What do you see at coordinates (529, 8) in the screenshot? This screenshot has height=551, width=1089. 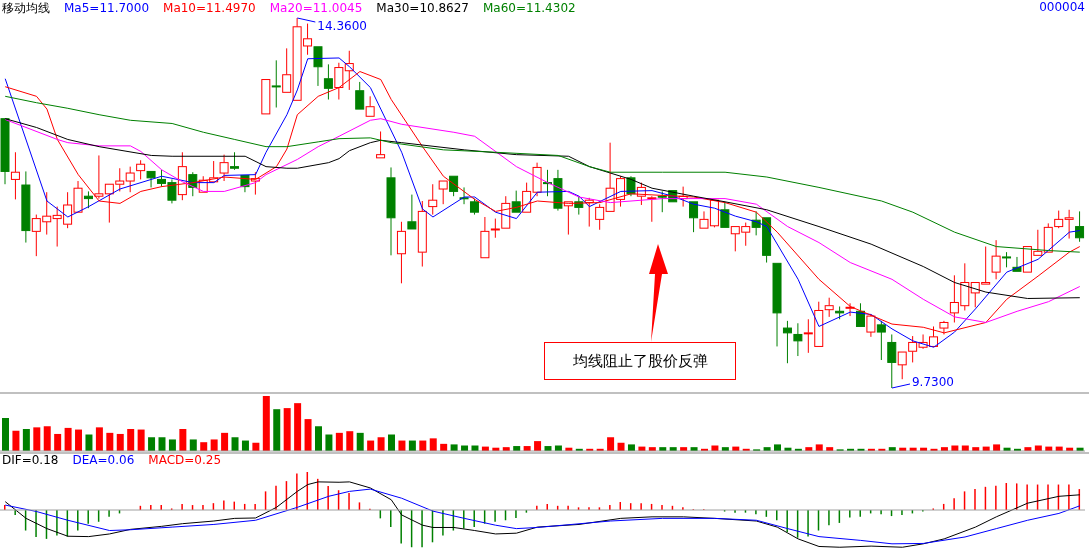 I see `text: Ma60=11.4302` at bounding box center [529, 8].